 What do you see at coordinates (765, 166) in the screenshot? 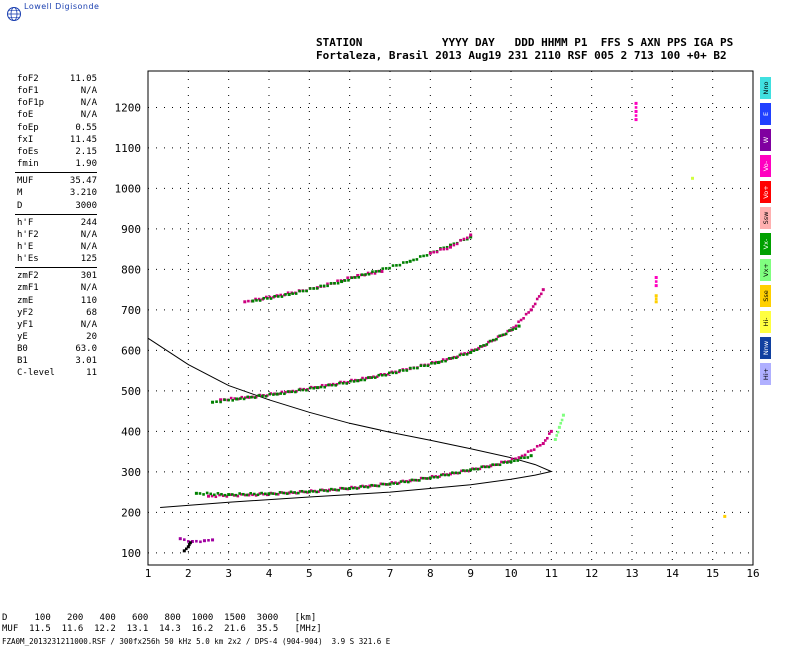
I see `legend-item-vominus: Vo-` at bounding box center [765, 166].